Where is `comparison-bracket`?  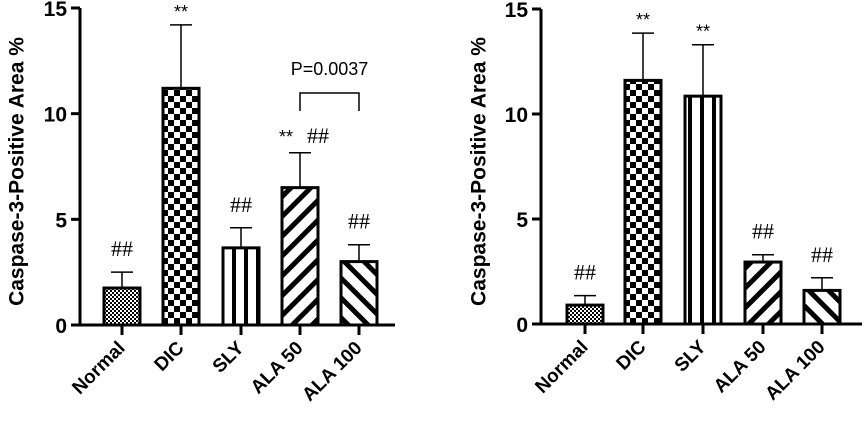
comparison-bracket is located at coordinates (329, 101).